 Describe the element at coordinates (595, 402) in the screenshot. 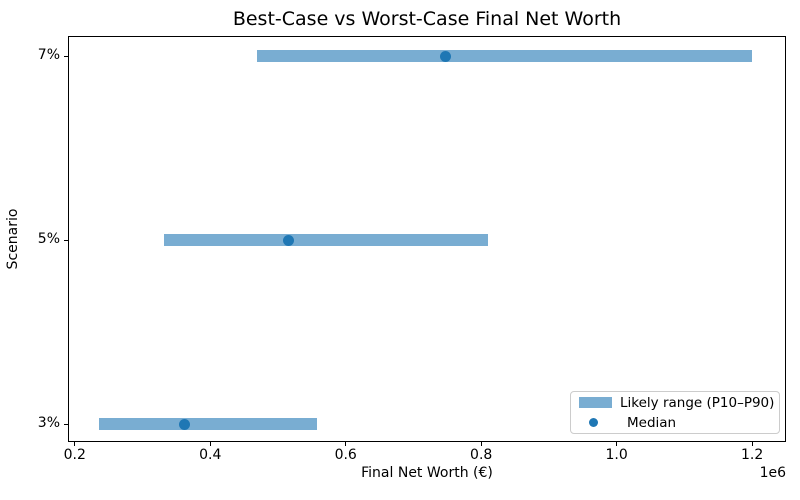

I see `range-swatch-icon` at that location.